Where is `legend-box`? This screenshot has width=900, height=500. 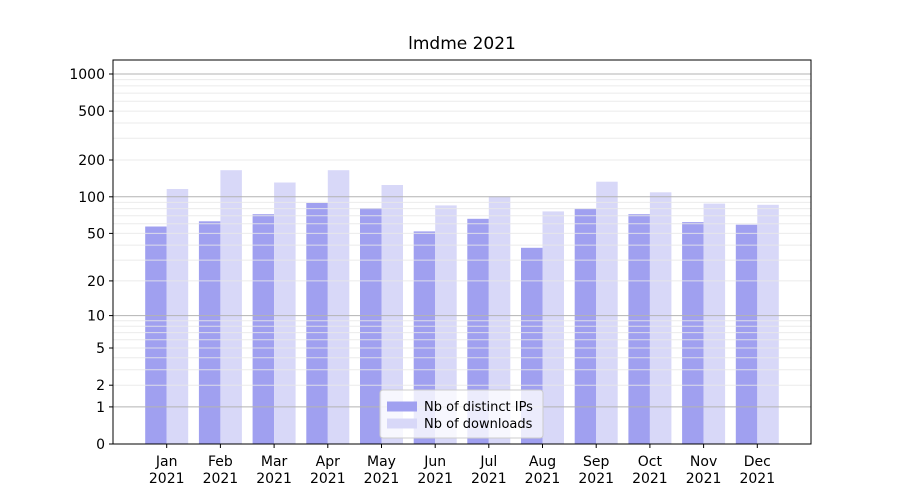
legend-box is located at coordinates (461, 414).